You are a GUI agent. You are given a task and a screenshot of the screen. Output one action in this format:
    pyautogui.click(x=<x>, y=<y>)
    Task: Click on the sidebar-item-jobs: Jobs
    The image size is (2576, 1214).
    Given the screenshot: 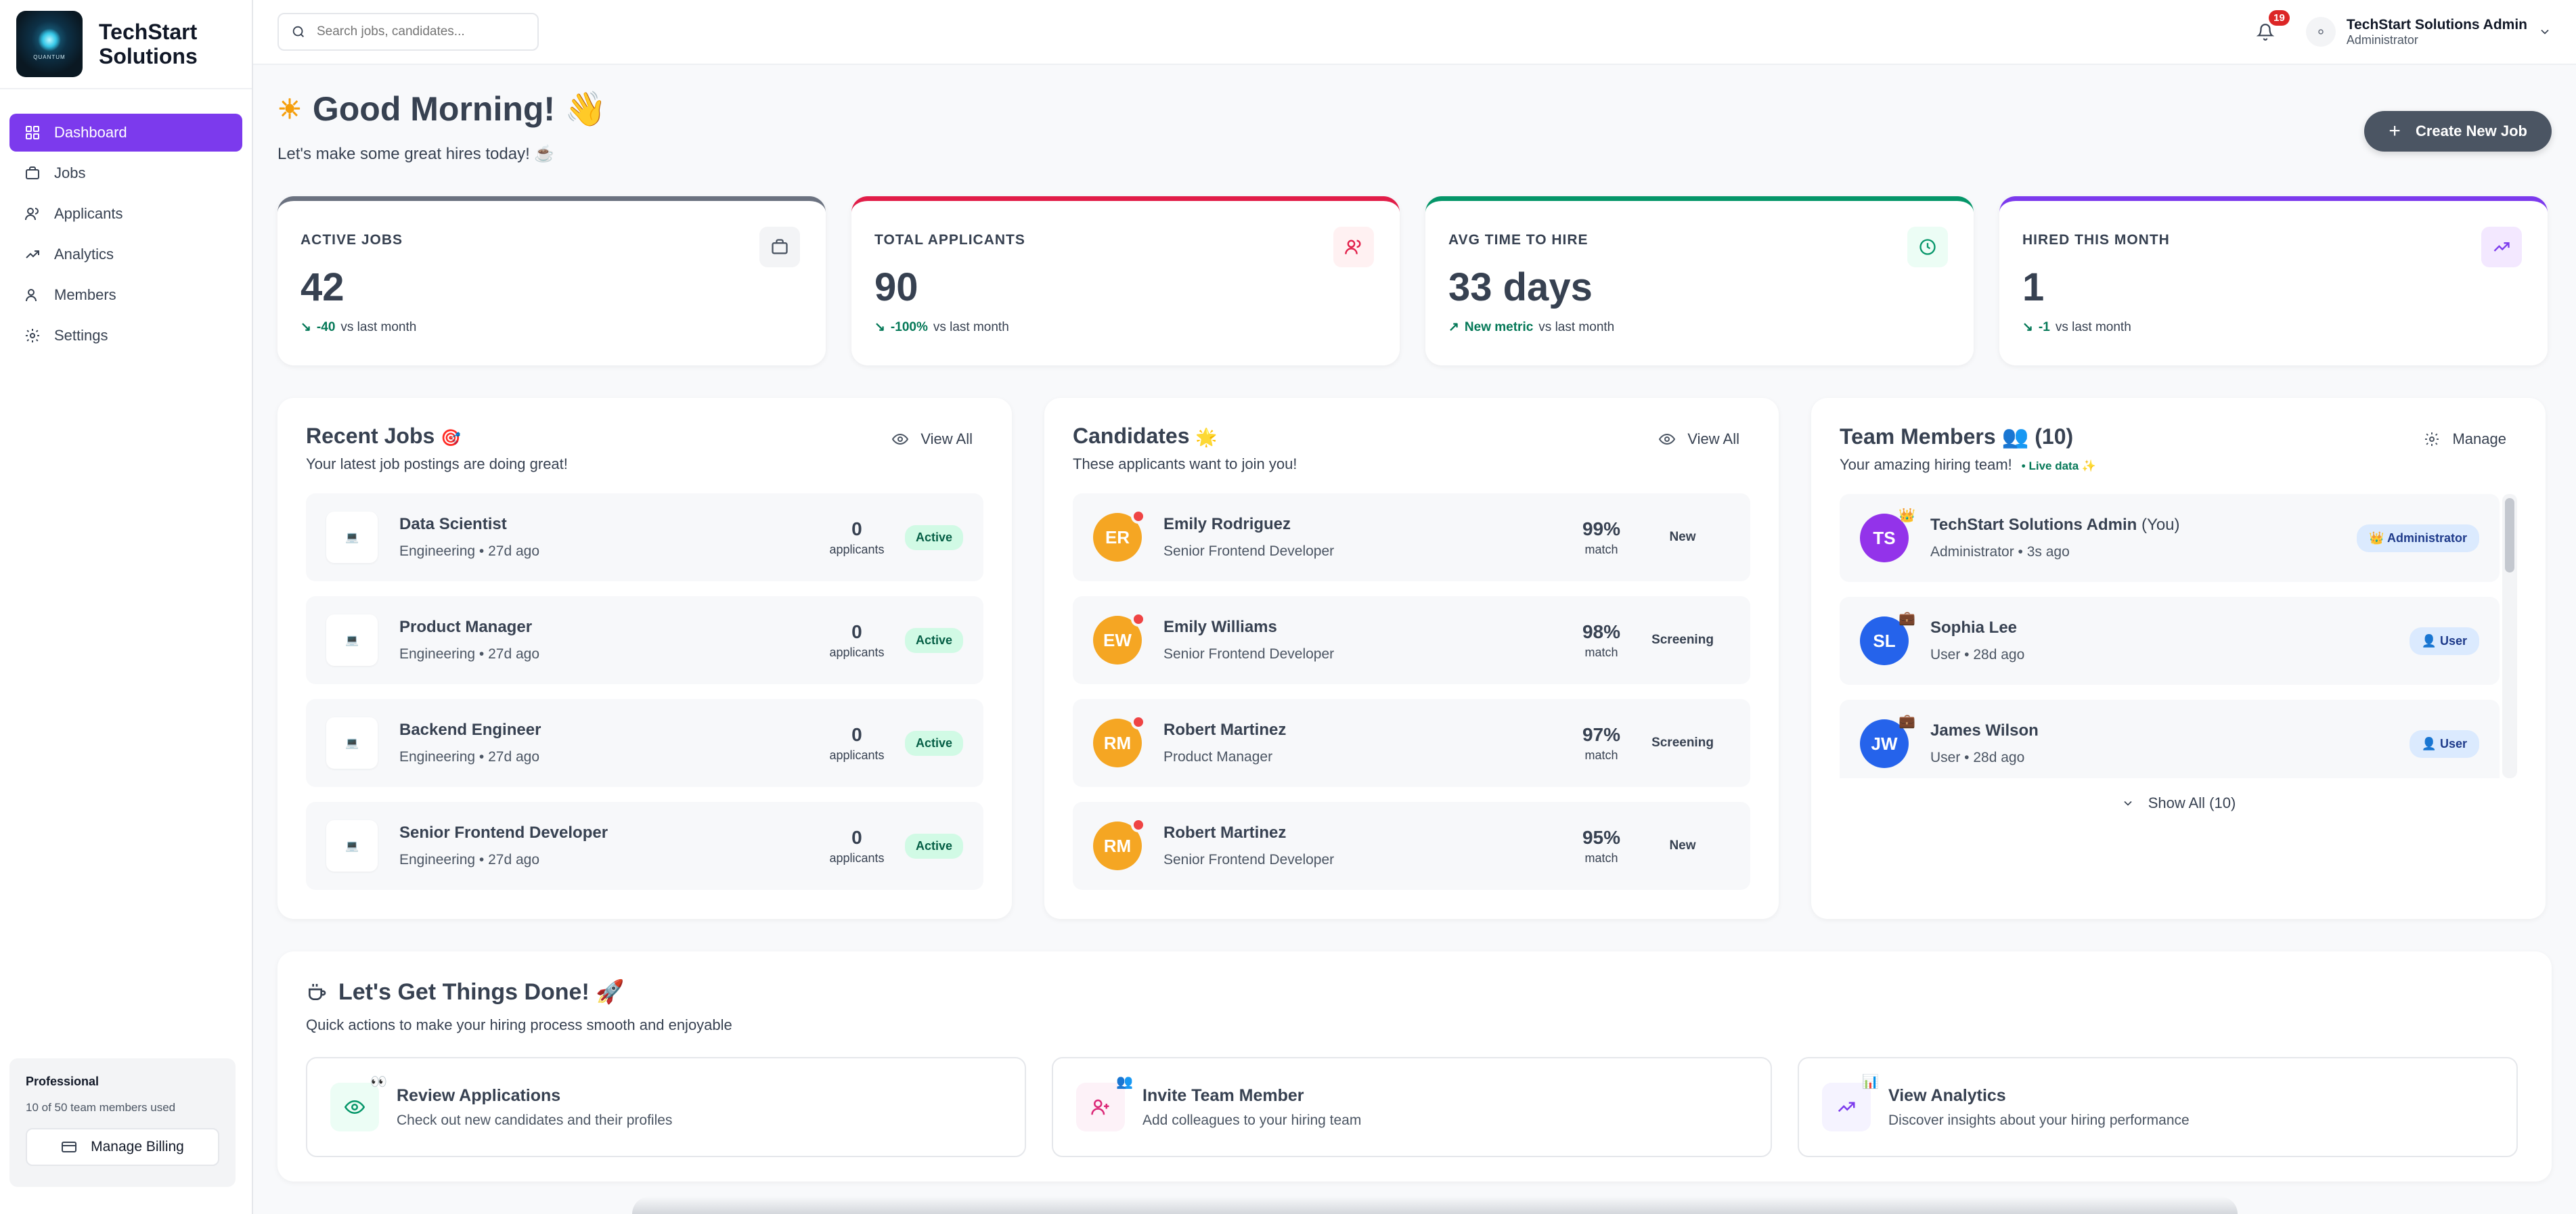 What is the action you would take?
    pyautogui.click(x=125, y=173)
    